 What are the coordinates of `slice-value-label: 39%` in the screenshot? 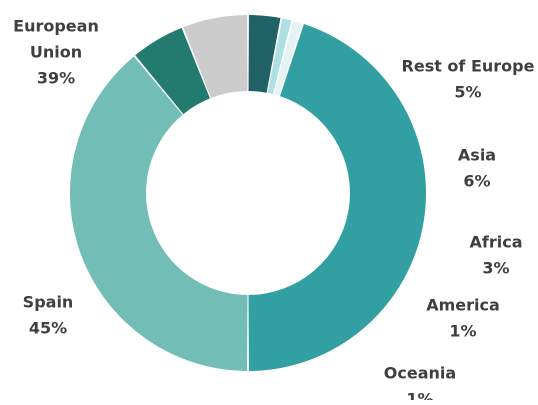 It's located at (56, 78).